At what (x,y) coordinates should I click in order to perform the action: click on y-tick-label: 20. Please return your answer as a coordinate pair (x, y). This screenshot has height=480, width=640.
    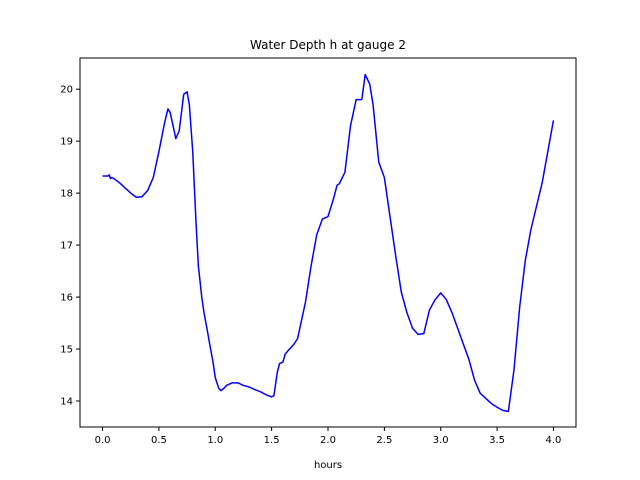
    Looking at the image, I should click on (66, 90).